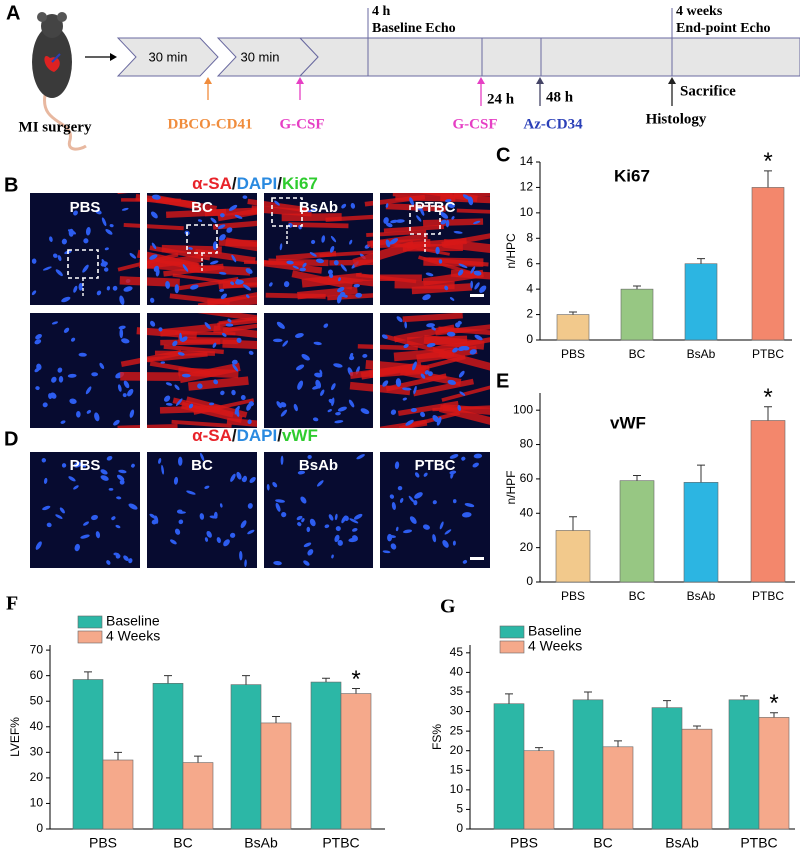  Describe the element at coordinates (167, 56) in the screenshot. I see `step-label: 30 min` at that location.